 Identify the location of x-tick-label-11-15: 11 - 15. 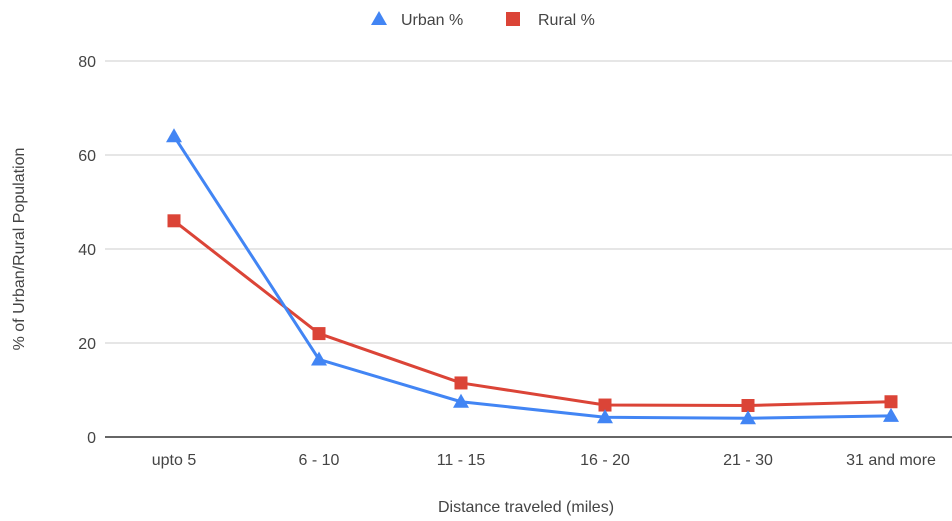
(461, 460).